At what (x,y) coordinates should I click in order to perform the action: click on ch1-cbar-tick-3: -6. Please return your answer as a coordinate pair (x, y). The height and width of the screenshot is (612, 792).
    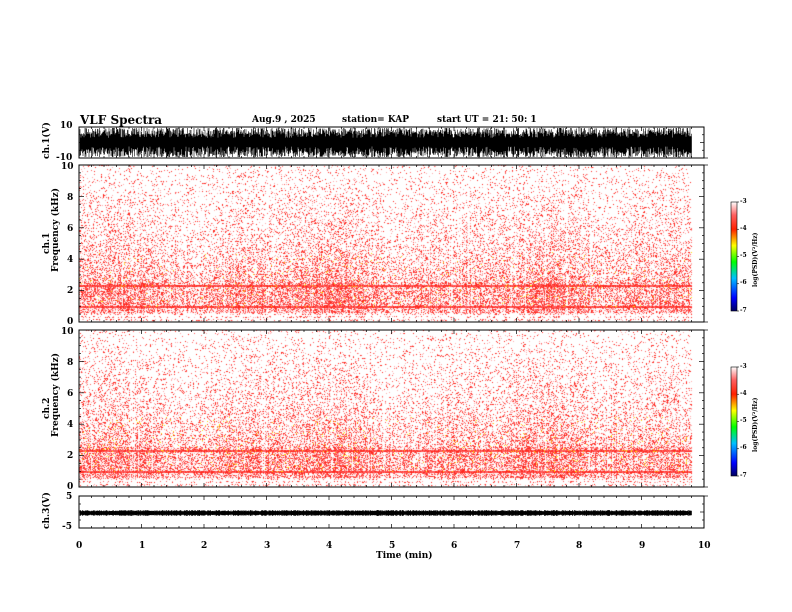
    Looking at the image, I should click on (743, 282).